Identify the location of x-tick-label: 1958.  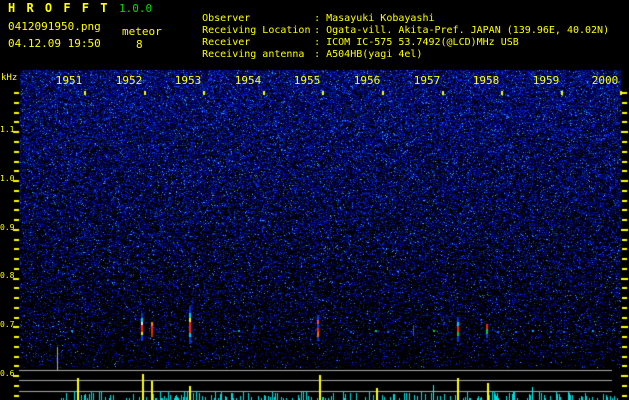
(486, 80).